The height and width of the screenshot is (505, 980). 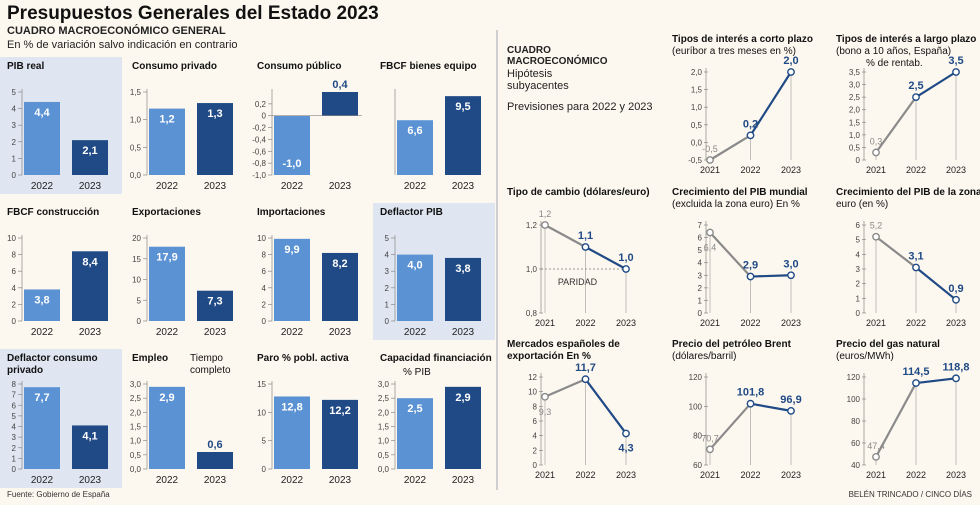 What do you see at coordinates (578, 282) in the screenshot?
I see `reference-label: PARIDAD` at bounding box center [578, 282].